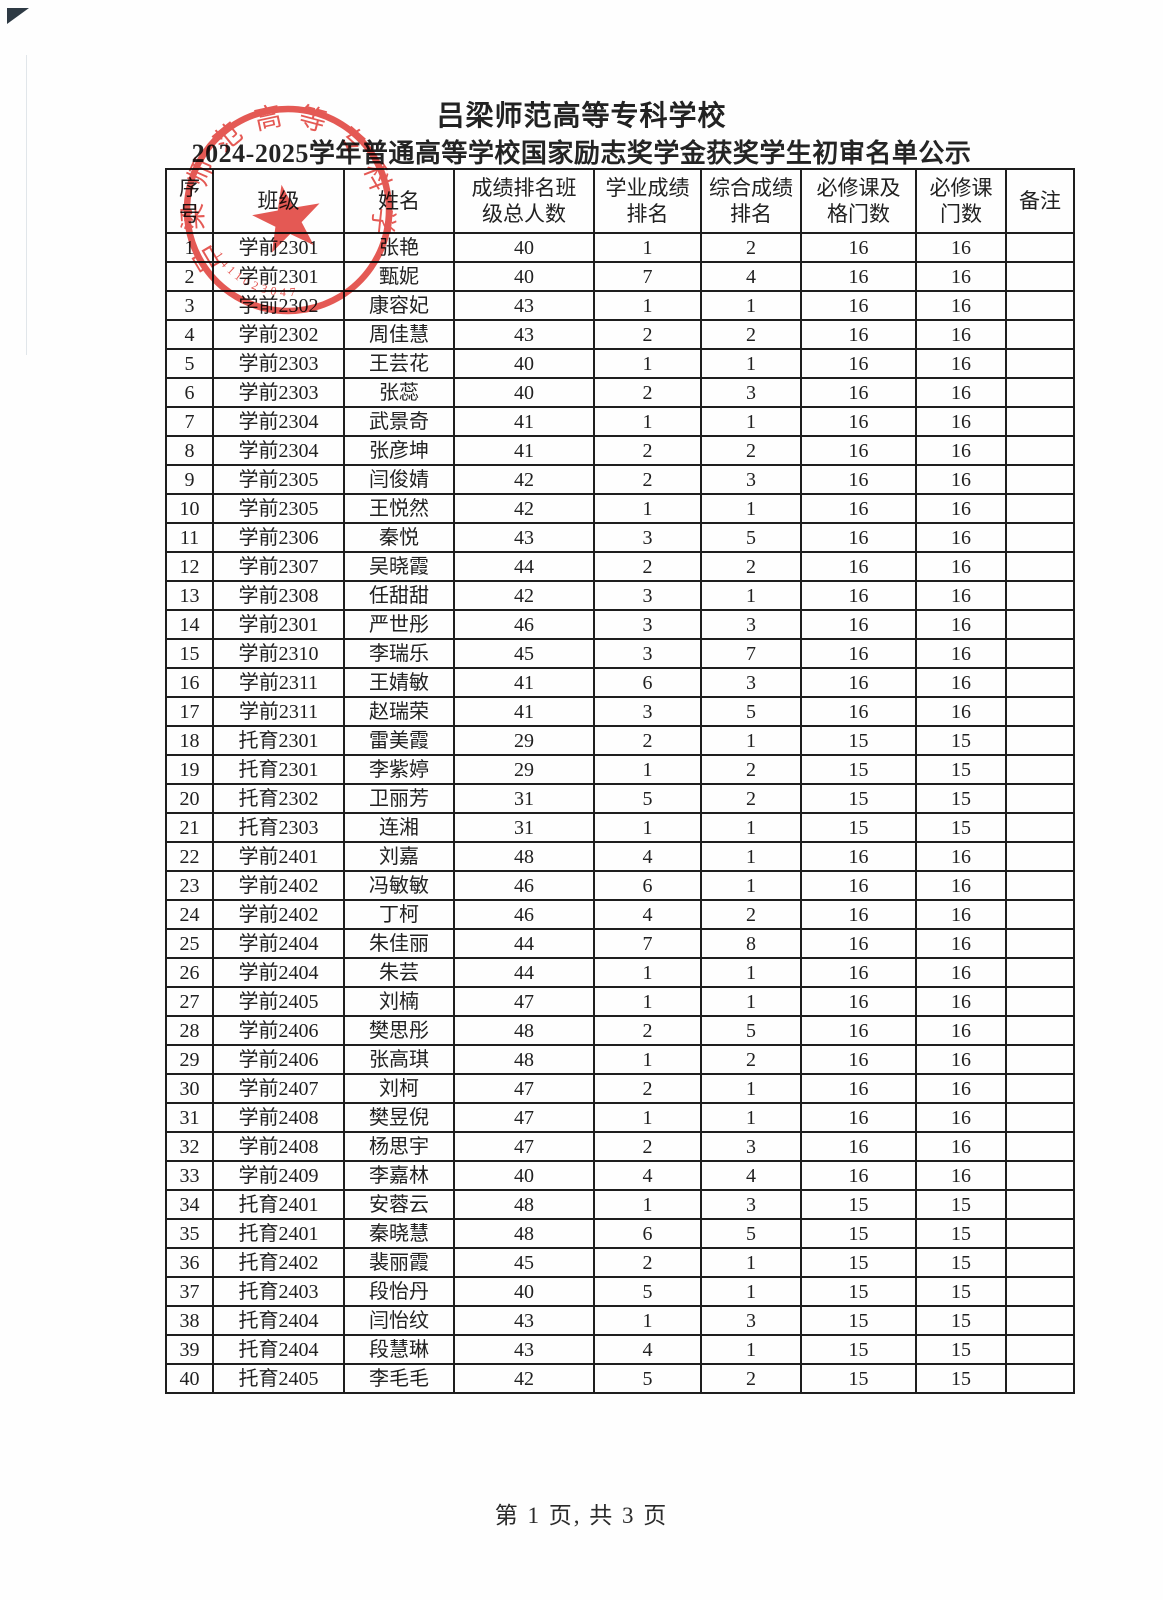  What do you see at coordinates (524, 1001) in the screenshot?
I see `cell-class_size: 47` at bounding box center [524, 1001].